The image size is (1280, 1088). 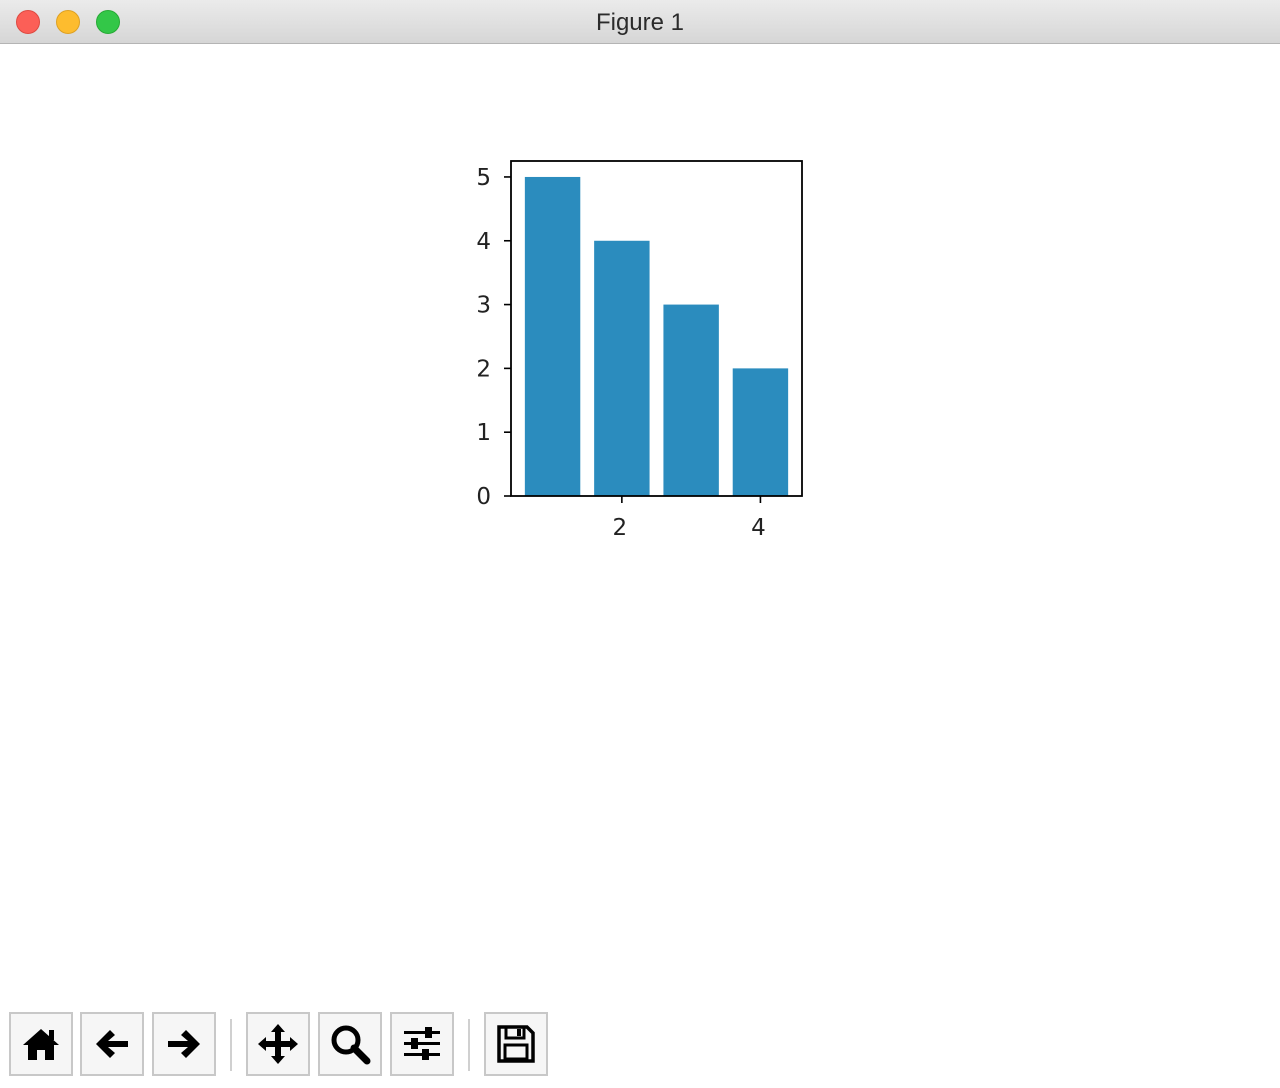 I want to click on pan-move-icon, so click(x=278, y=1044).